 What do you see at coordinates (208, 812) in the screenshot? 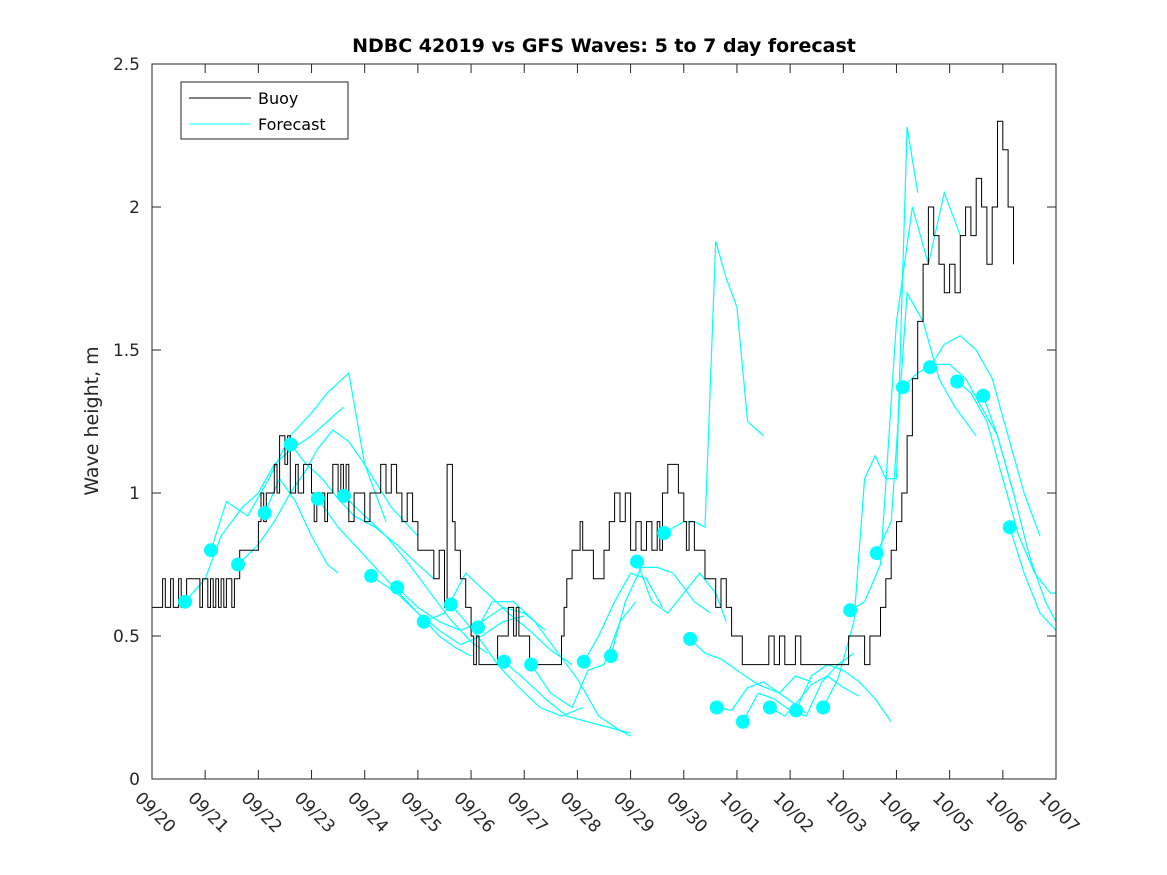
I see `x-tick-label: 09/21` at bounding box center [208, 812].